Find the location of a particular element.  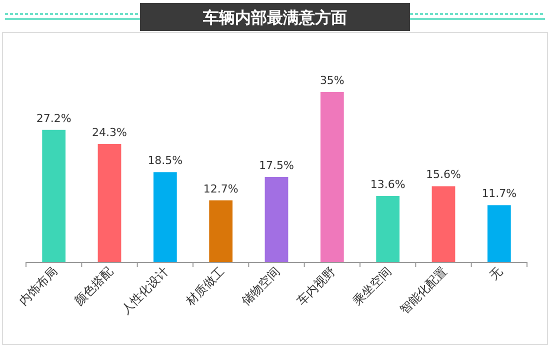

x-tick-label: 颜色搭配 is located at coordinates (94, 286).